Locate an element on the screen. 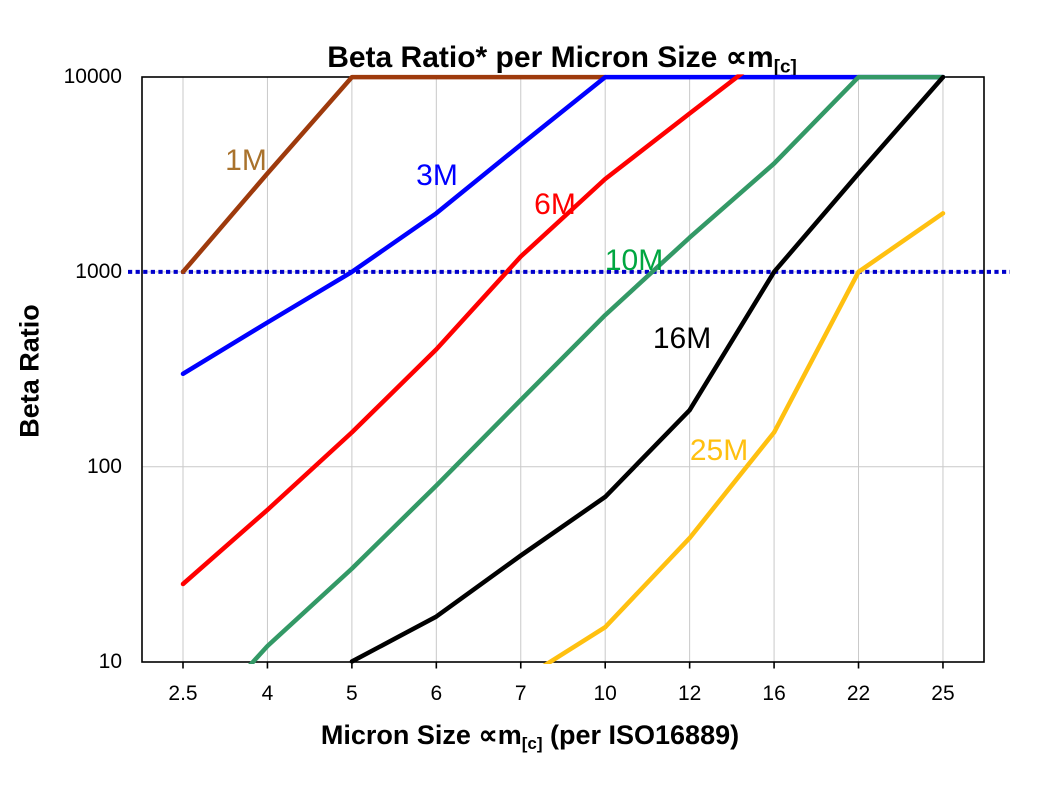 Image resolution: width=1056 pixels, height=792 pixels. x-tick-label-6: 6 is located at coordinates (436, 693).